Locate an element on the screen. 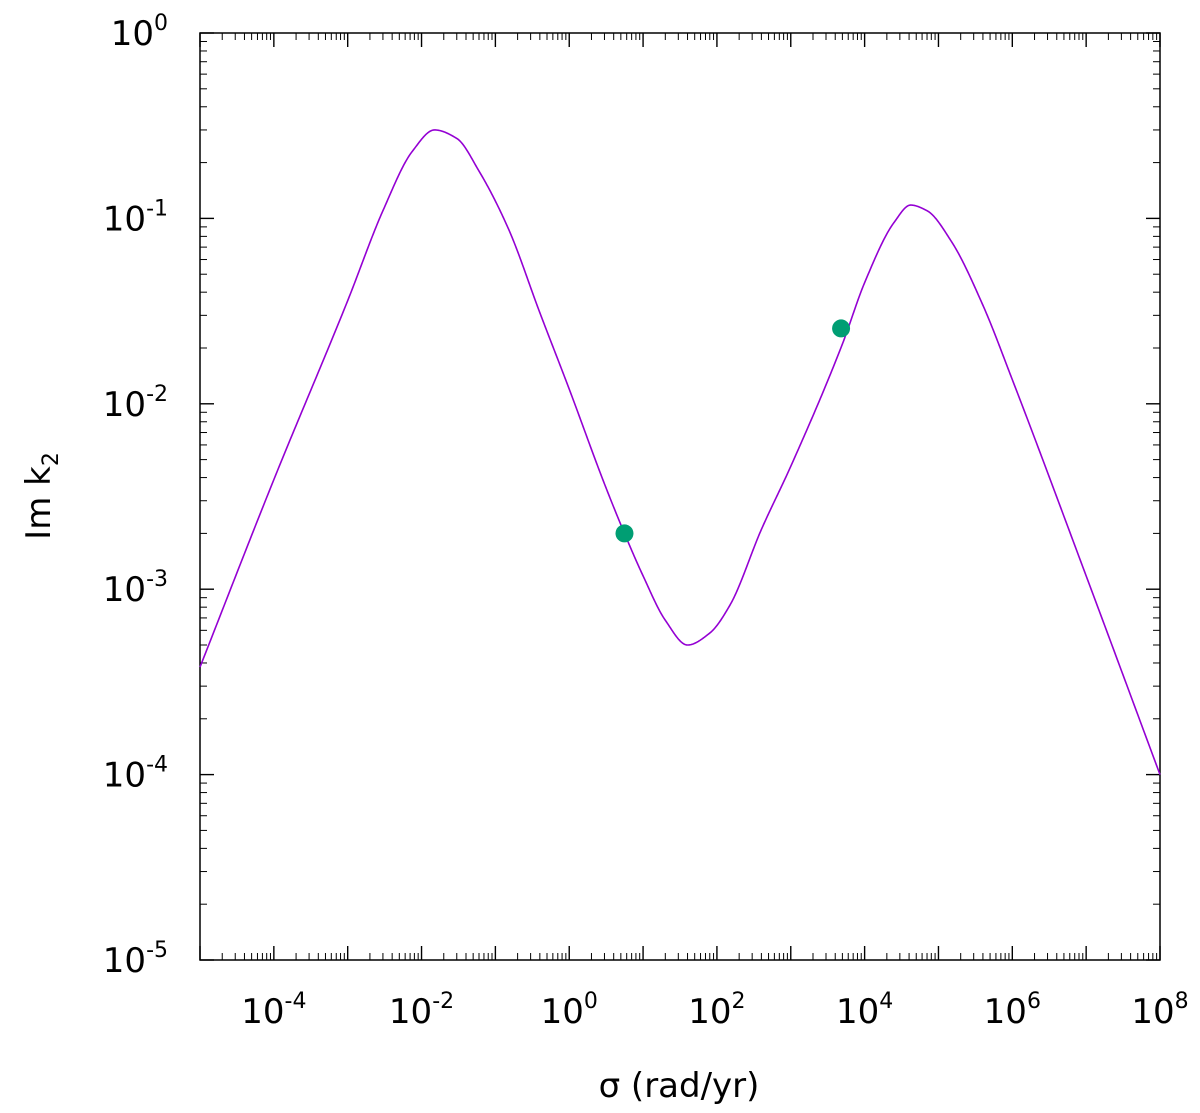 This screenshot has height=1113, width=1200. y-tick-label: 10⁻² is located at coordinates (135, 403).